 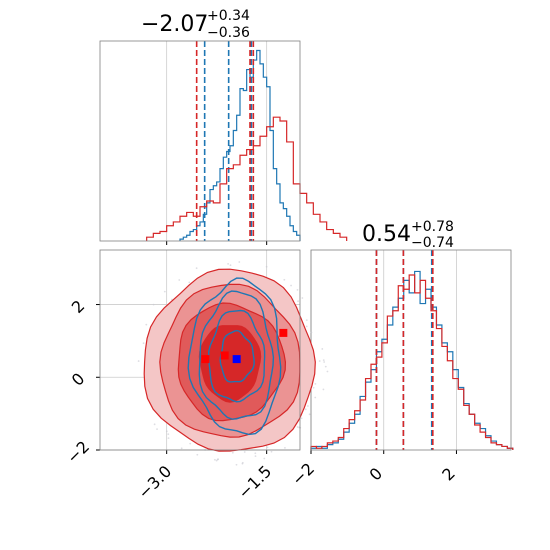 I want to click on panel-2-x-tick-label-0: −2, so click(x=303, y=474).